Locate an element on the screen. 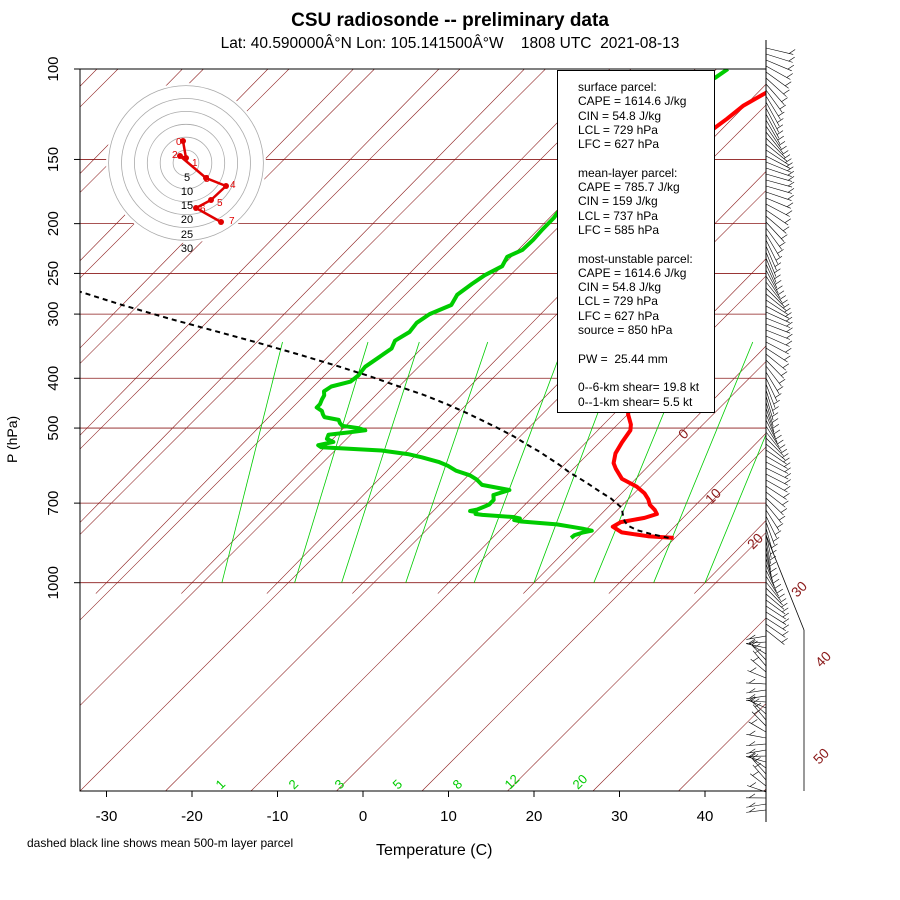 This screenshot has width=900, height=900. skew-isotherm-label: 30 is located at coordinates (799, 589).